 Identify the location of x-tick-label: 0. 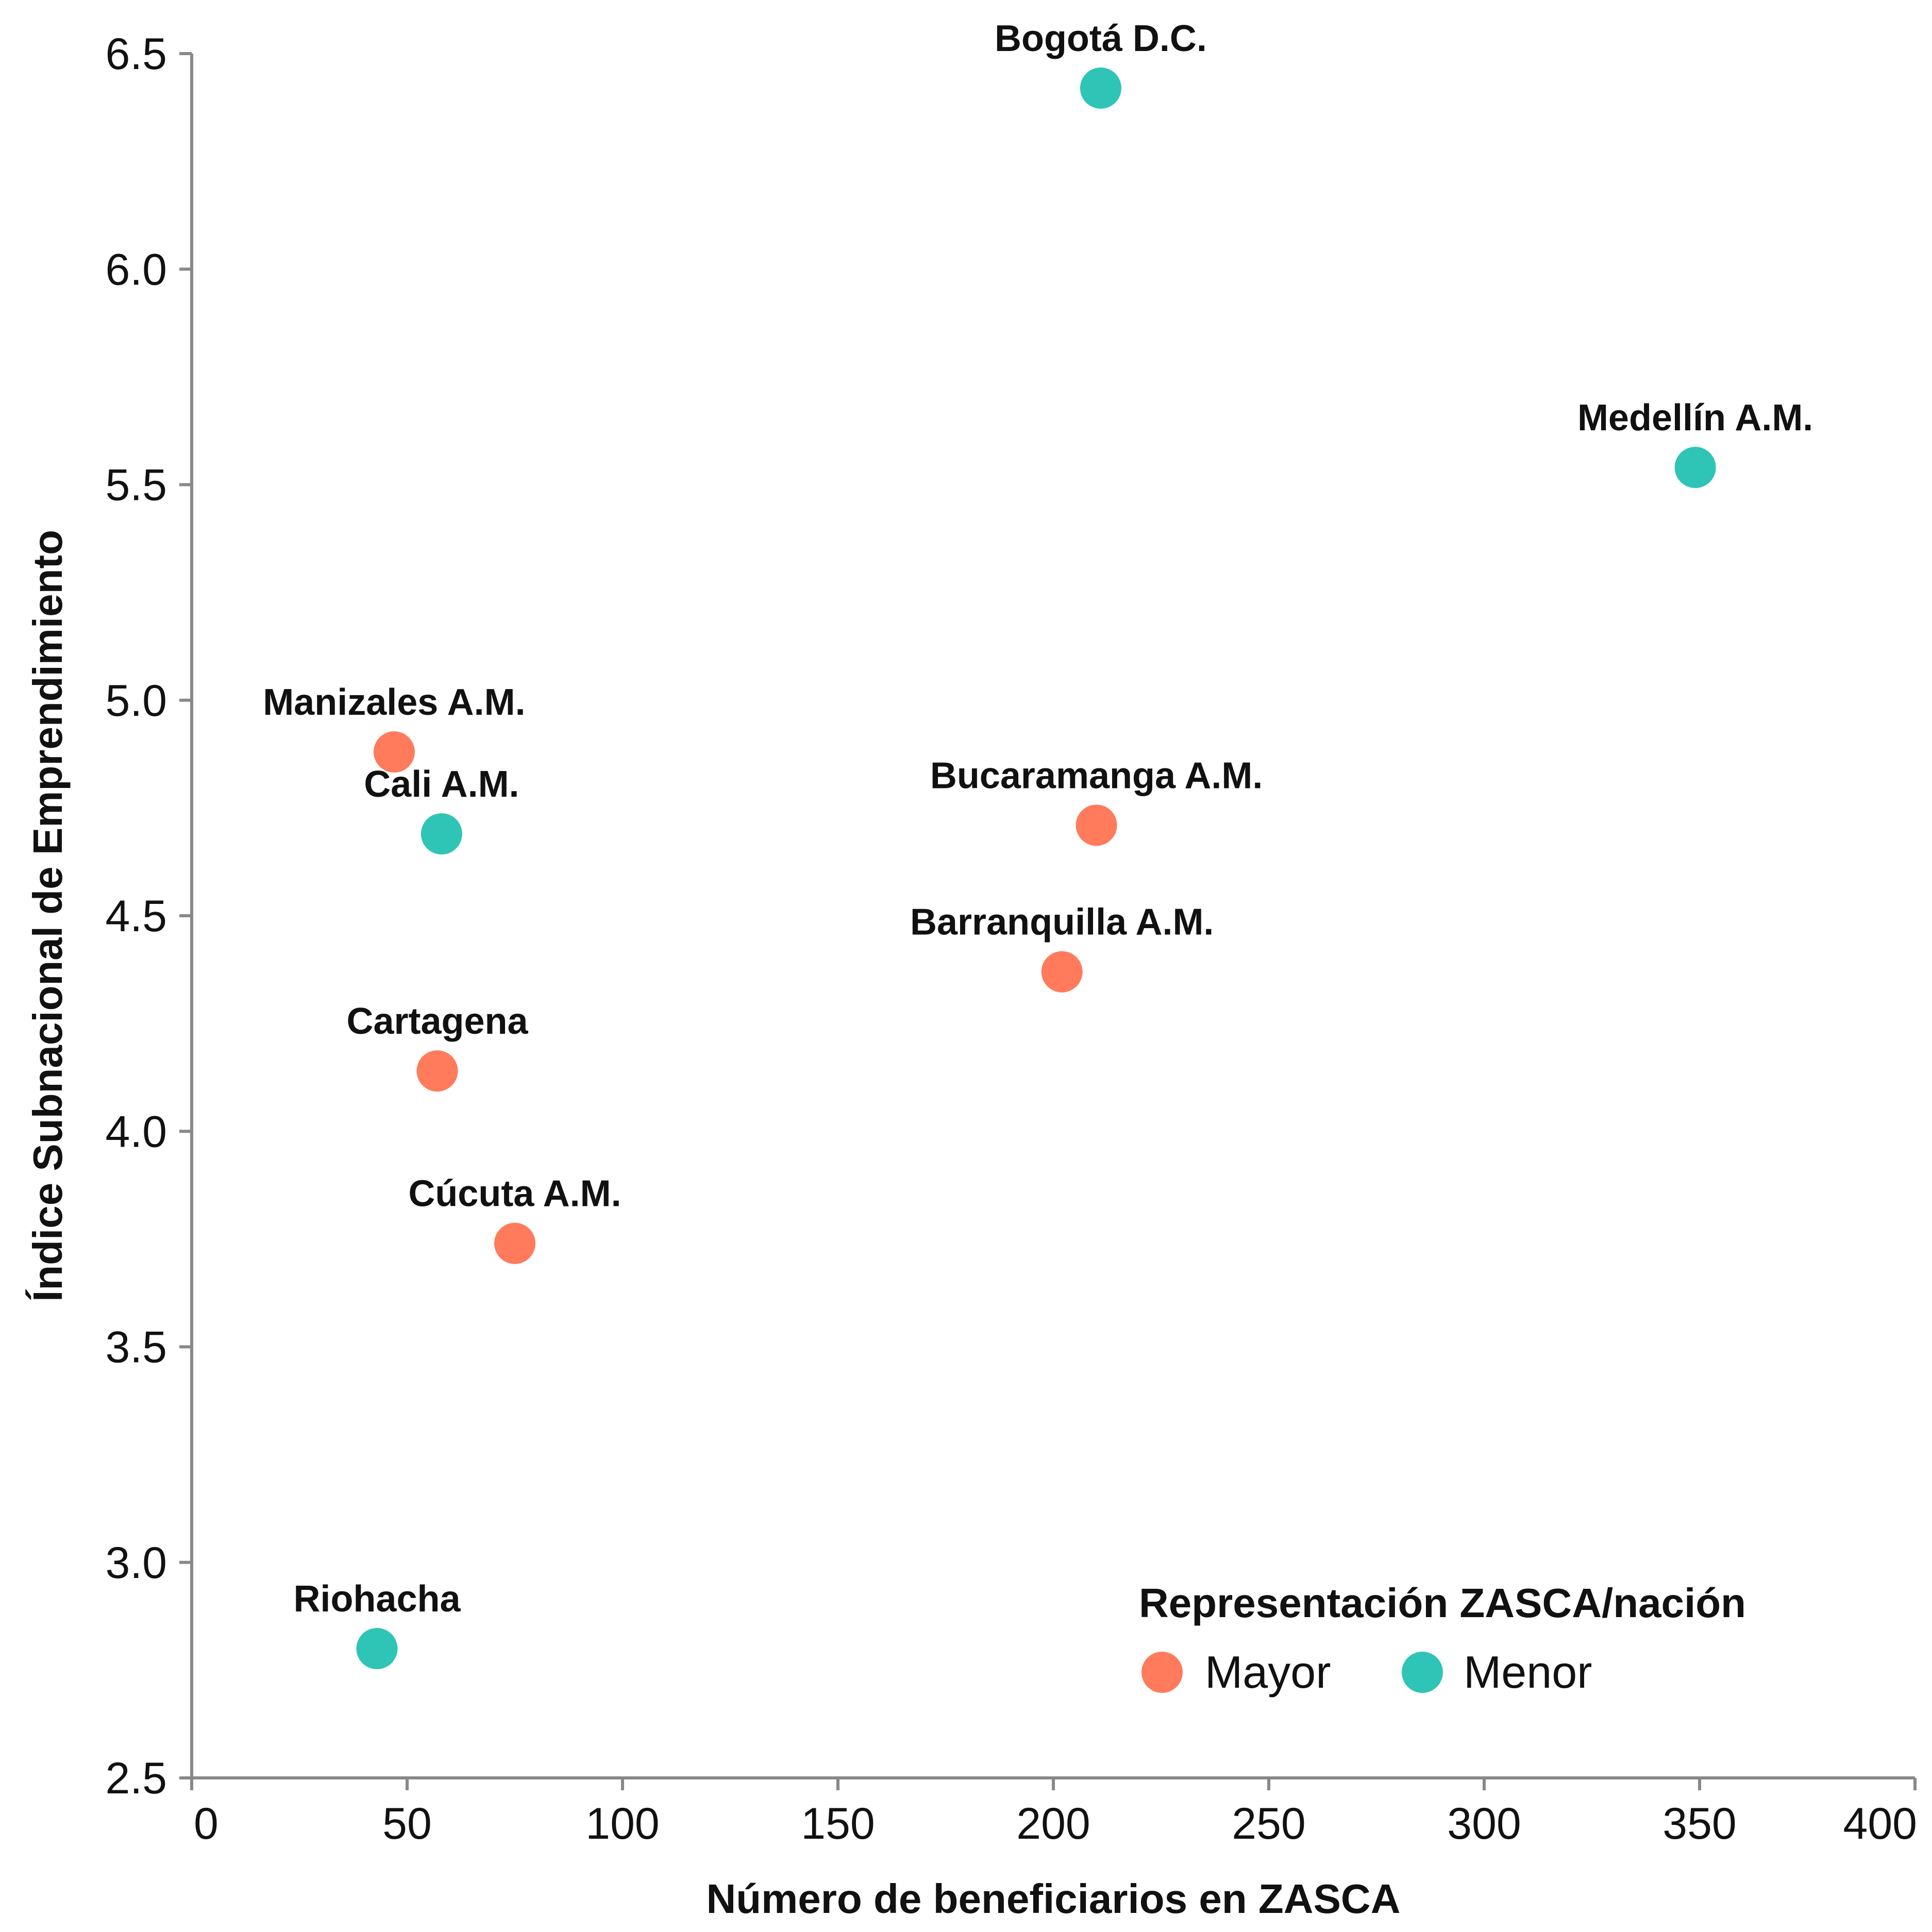
(206, 1824).